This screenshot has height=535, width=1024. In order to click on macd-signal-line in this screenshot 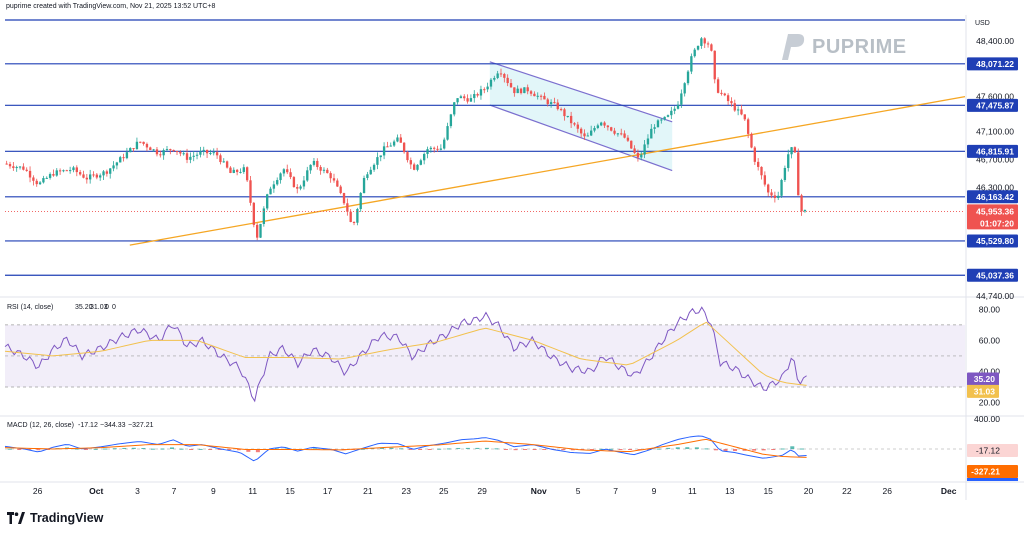, I will do `click(405, 448)`.